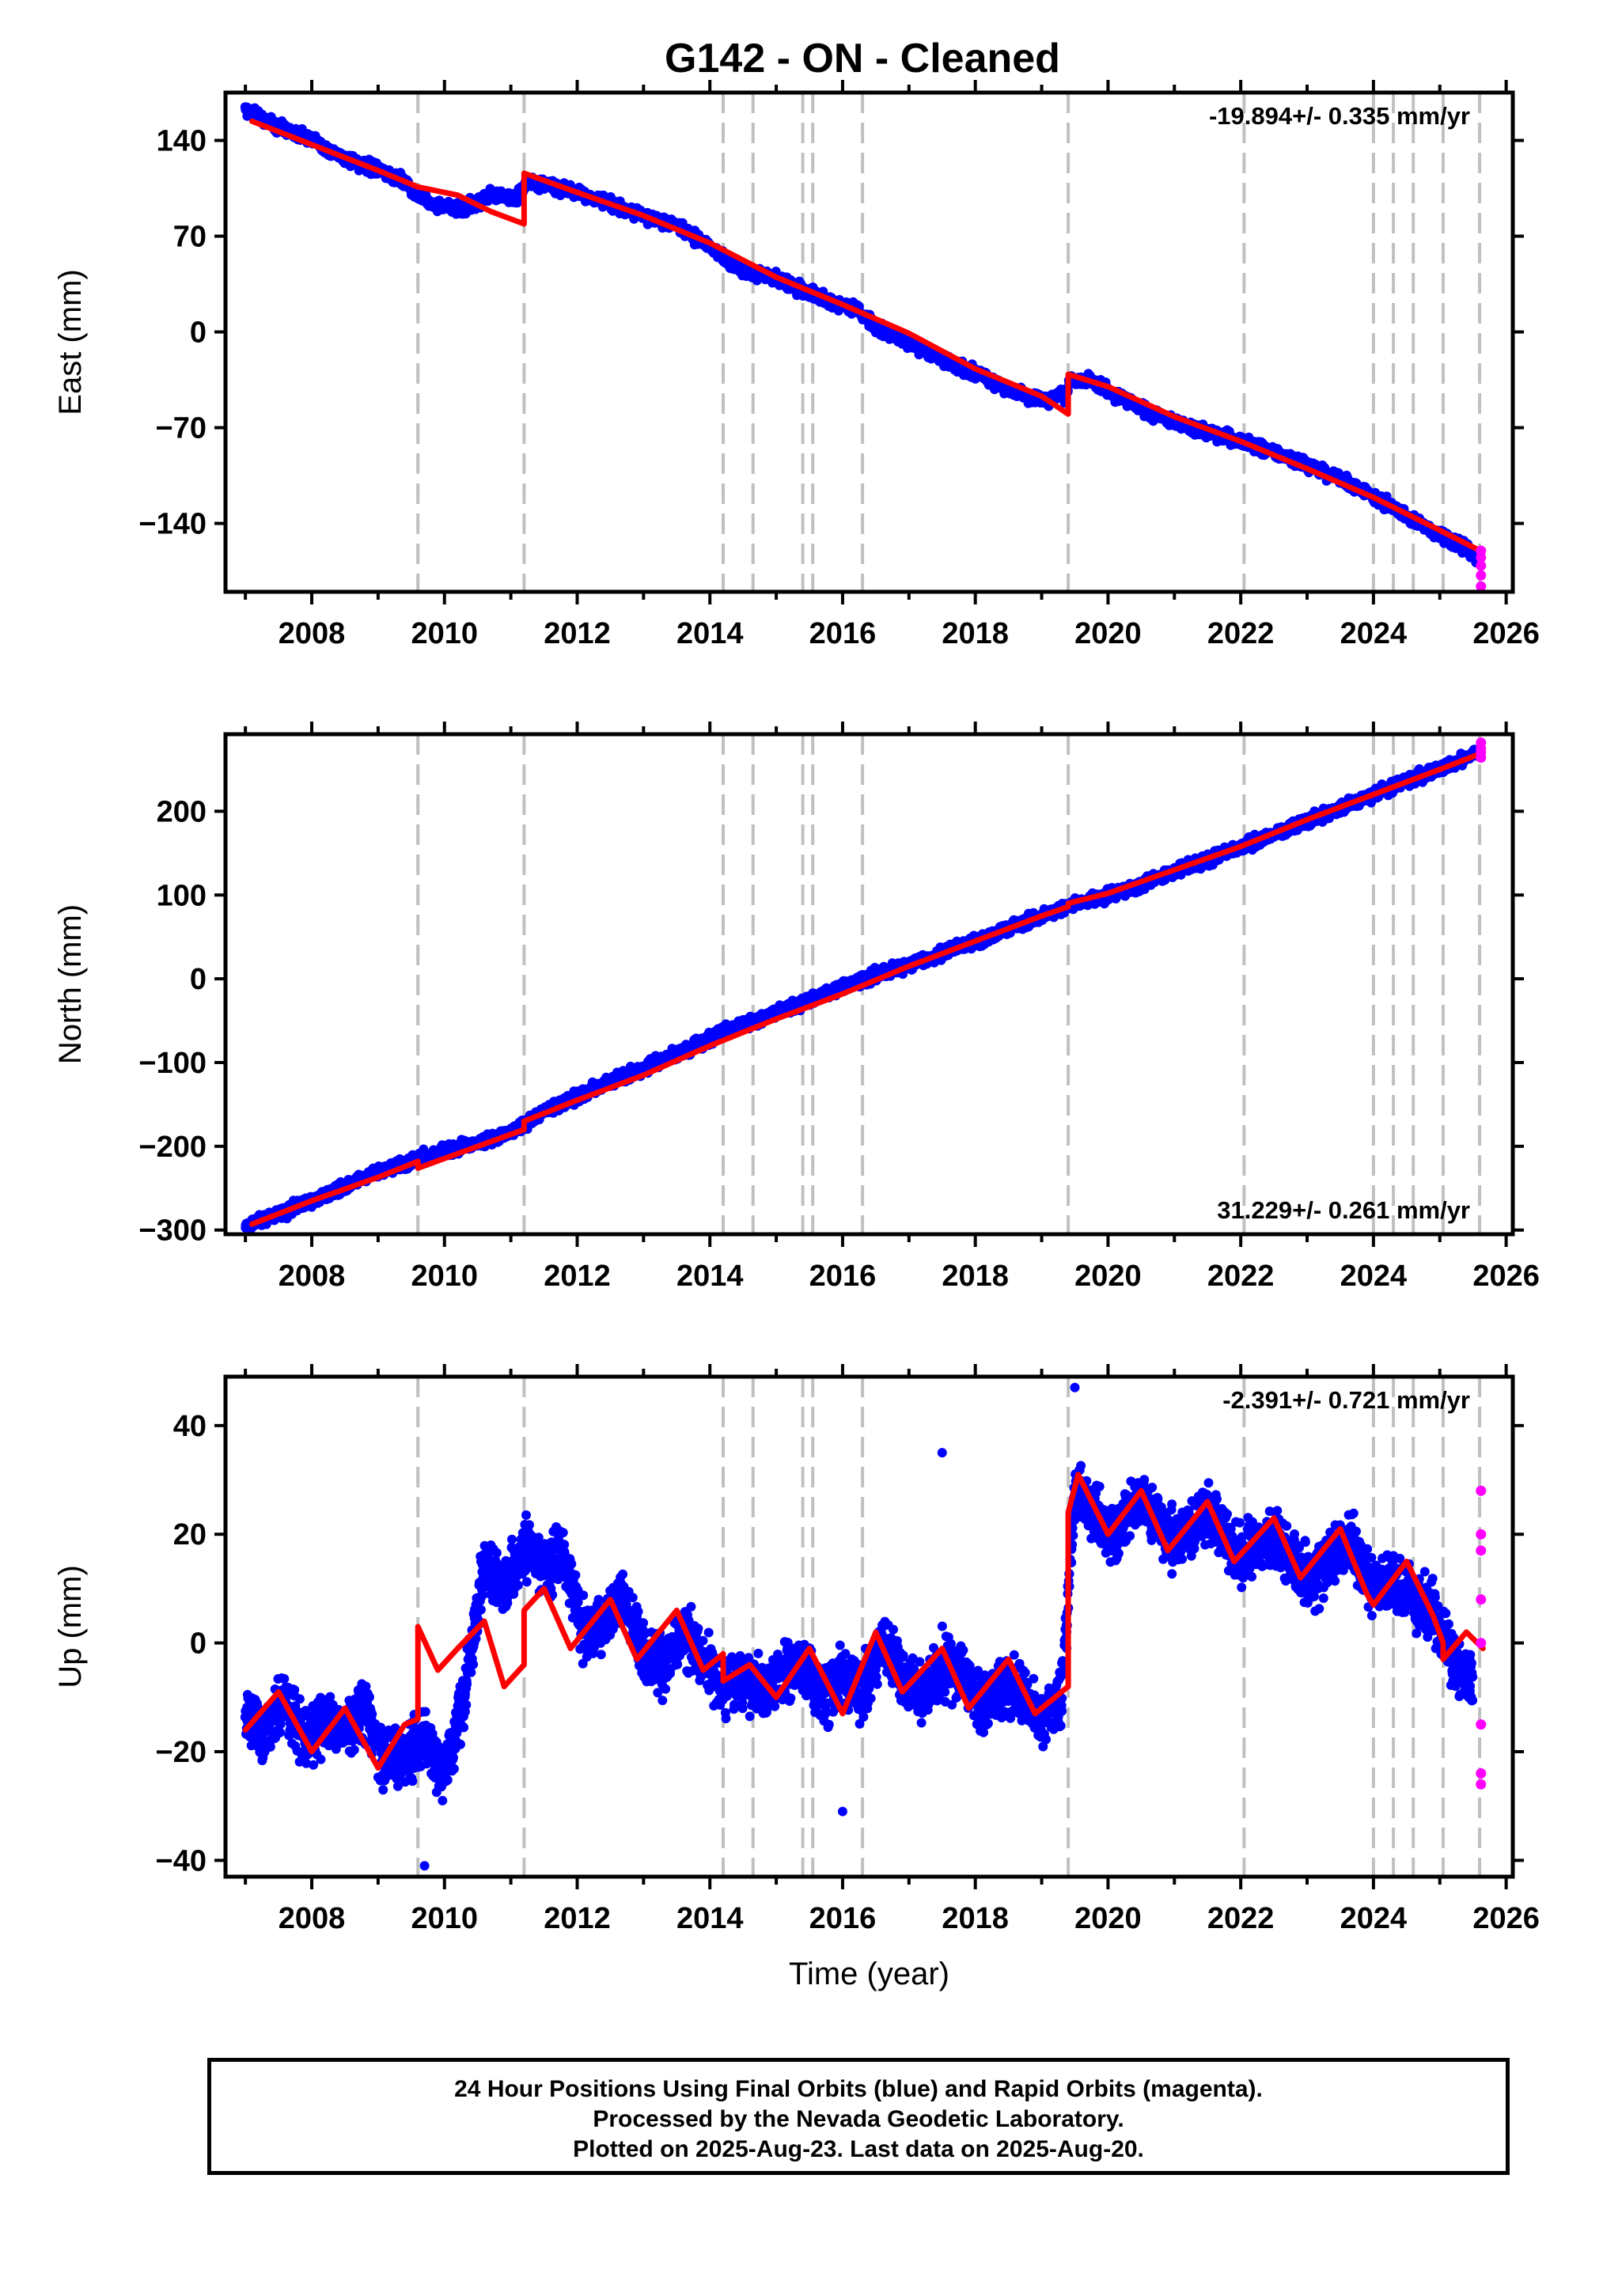  I want to click on x-tick-label: 2026, so click(1506, 633).